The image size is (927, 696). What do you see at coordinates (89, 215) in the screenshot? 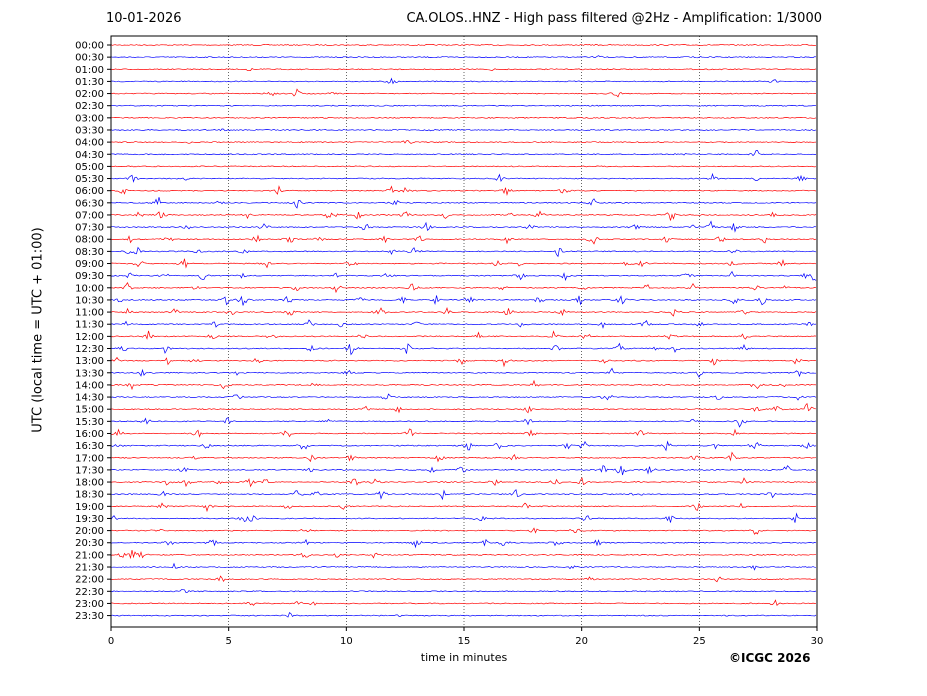
I see `y-tick-label: 07:00` at bounding box center [89, 215].